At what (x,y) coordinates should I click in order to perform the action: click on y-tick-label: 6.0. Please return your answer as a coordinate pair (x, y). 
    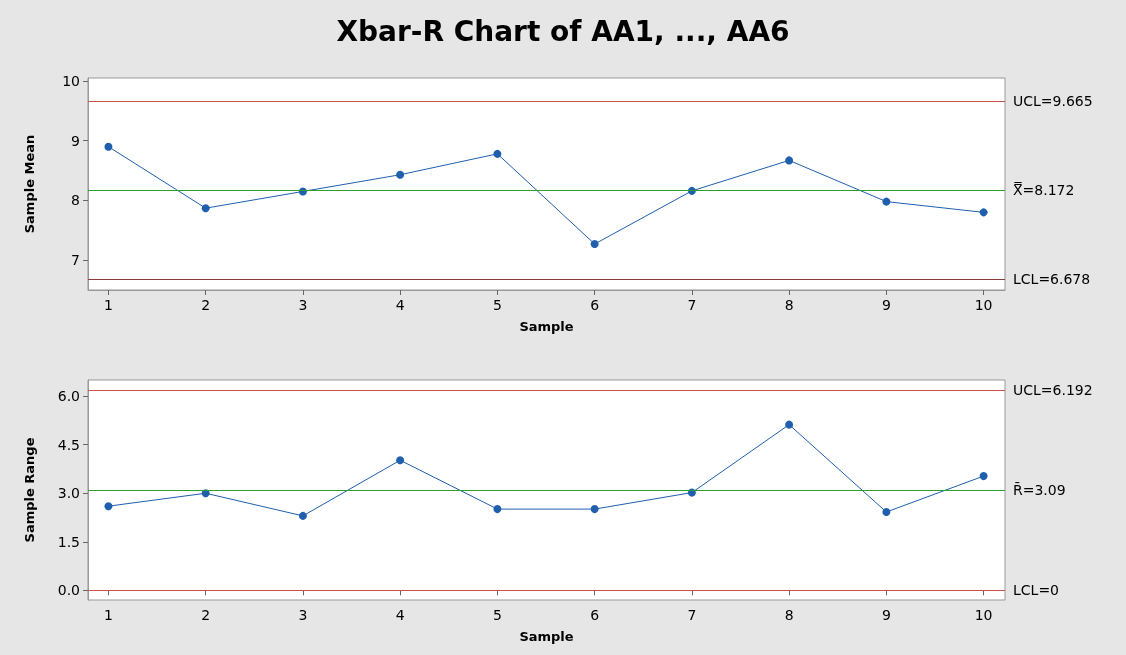
    Looking at the image, I should click on (68, 396).